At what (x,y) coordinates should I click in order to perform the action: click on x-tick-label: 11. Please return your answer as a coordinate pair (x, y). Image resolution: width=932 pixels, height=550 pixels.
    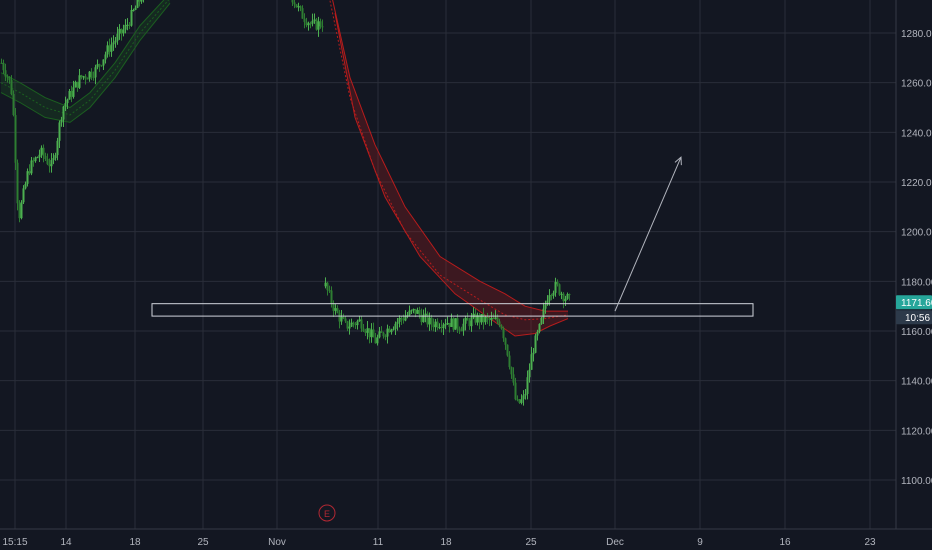
    Looking at the image, I should click on (378, 542).